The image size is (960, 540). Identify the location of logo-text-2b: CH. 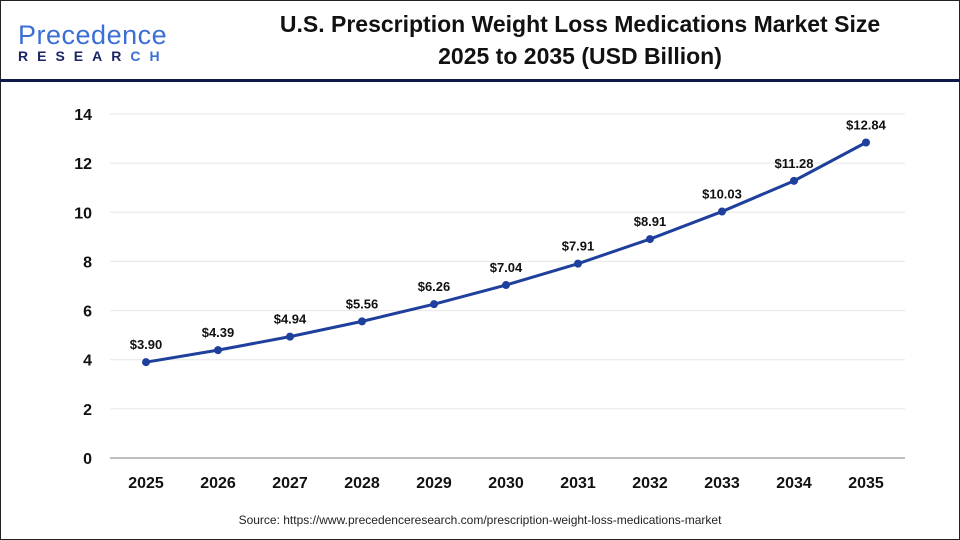
(149, 56).